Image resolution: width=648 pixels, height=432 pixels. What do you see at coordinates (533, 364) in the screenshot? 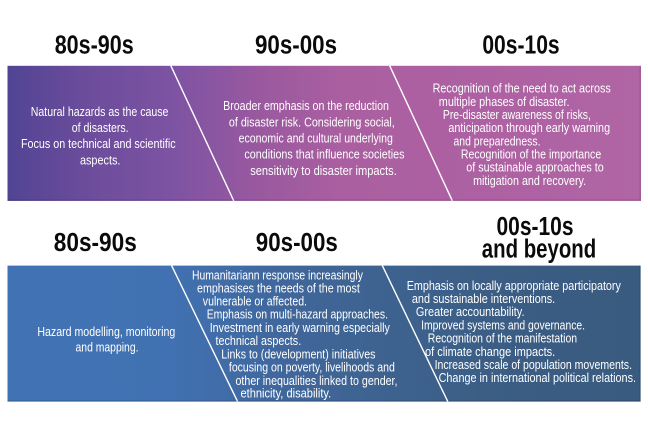
I see `svg-text:Increased scale of population: Increased scale of population movements.` at bounding box center [533, 364].